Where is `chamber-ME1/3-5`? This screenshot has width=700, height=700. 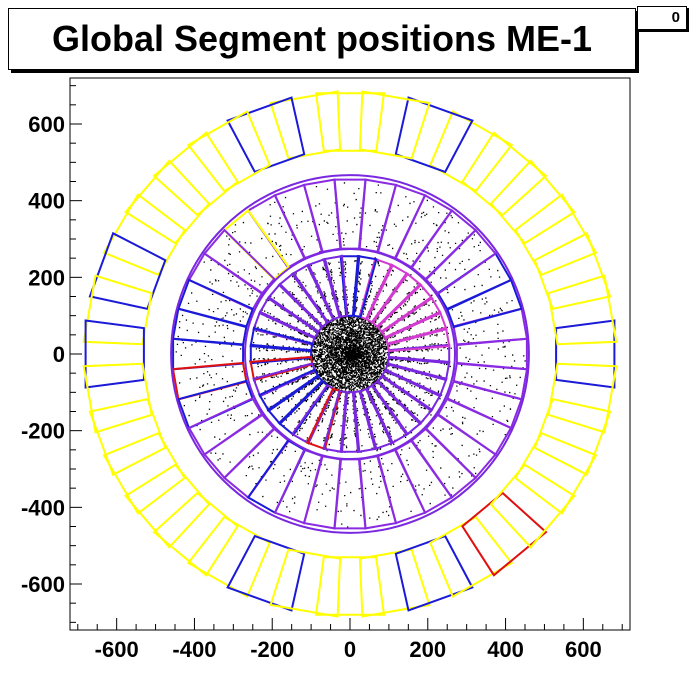
chamber-ME1/3-5 is located at coordinates (504, 174).